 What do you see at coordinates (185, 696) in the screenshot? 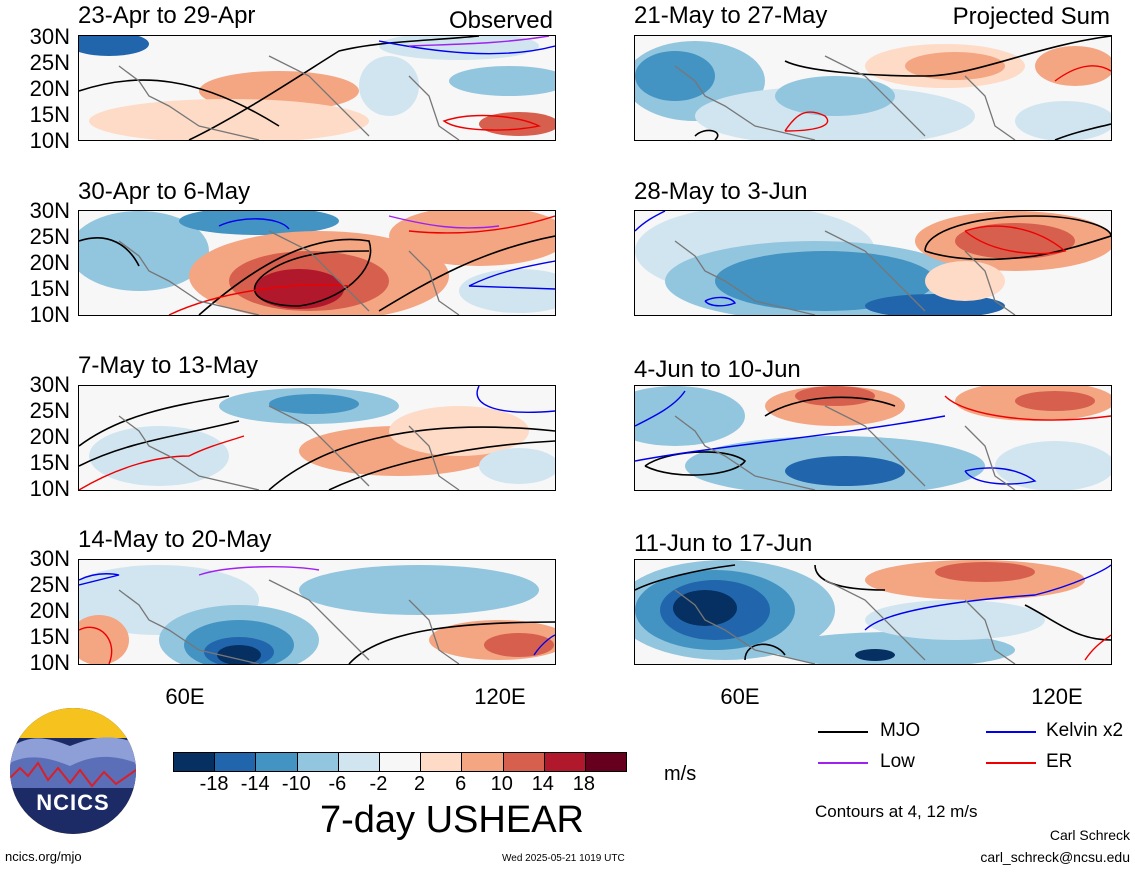
I see `lon-label-left-60e: 60E` at bounding box center [185, 696].